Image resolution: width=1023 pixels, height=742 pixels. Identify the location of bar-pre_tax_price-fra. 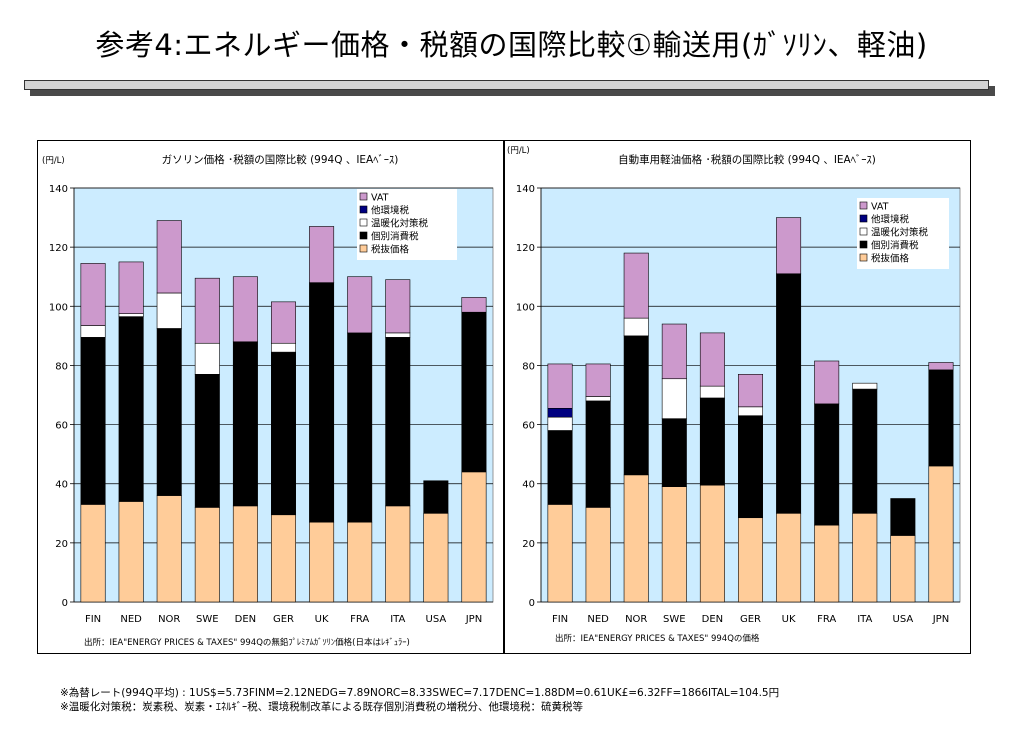
(360, 562).